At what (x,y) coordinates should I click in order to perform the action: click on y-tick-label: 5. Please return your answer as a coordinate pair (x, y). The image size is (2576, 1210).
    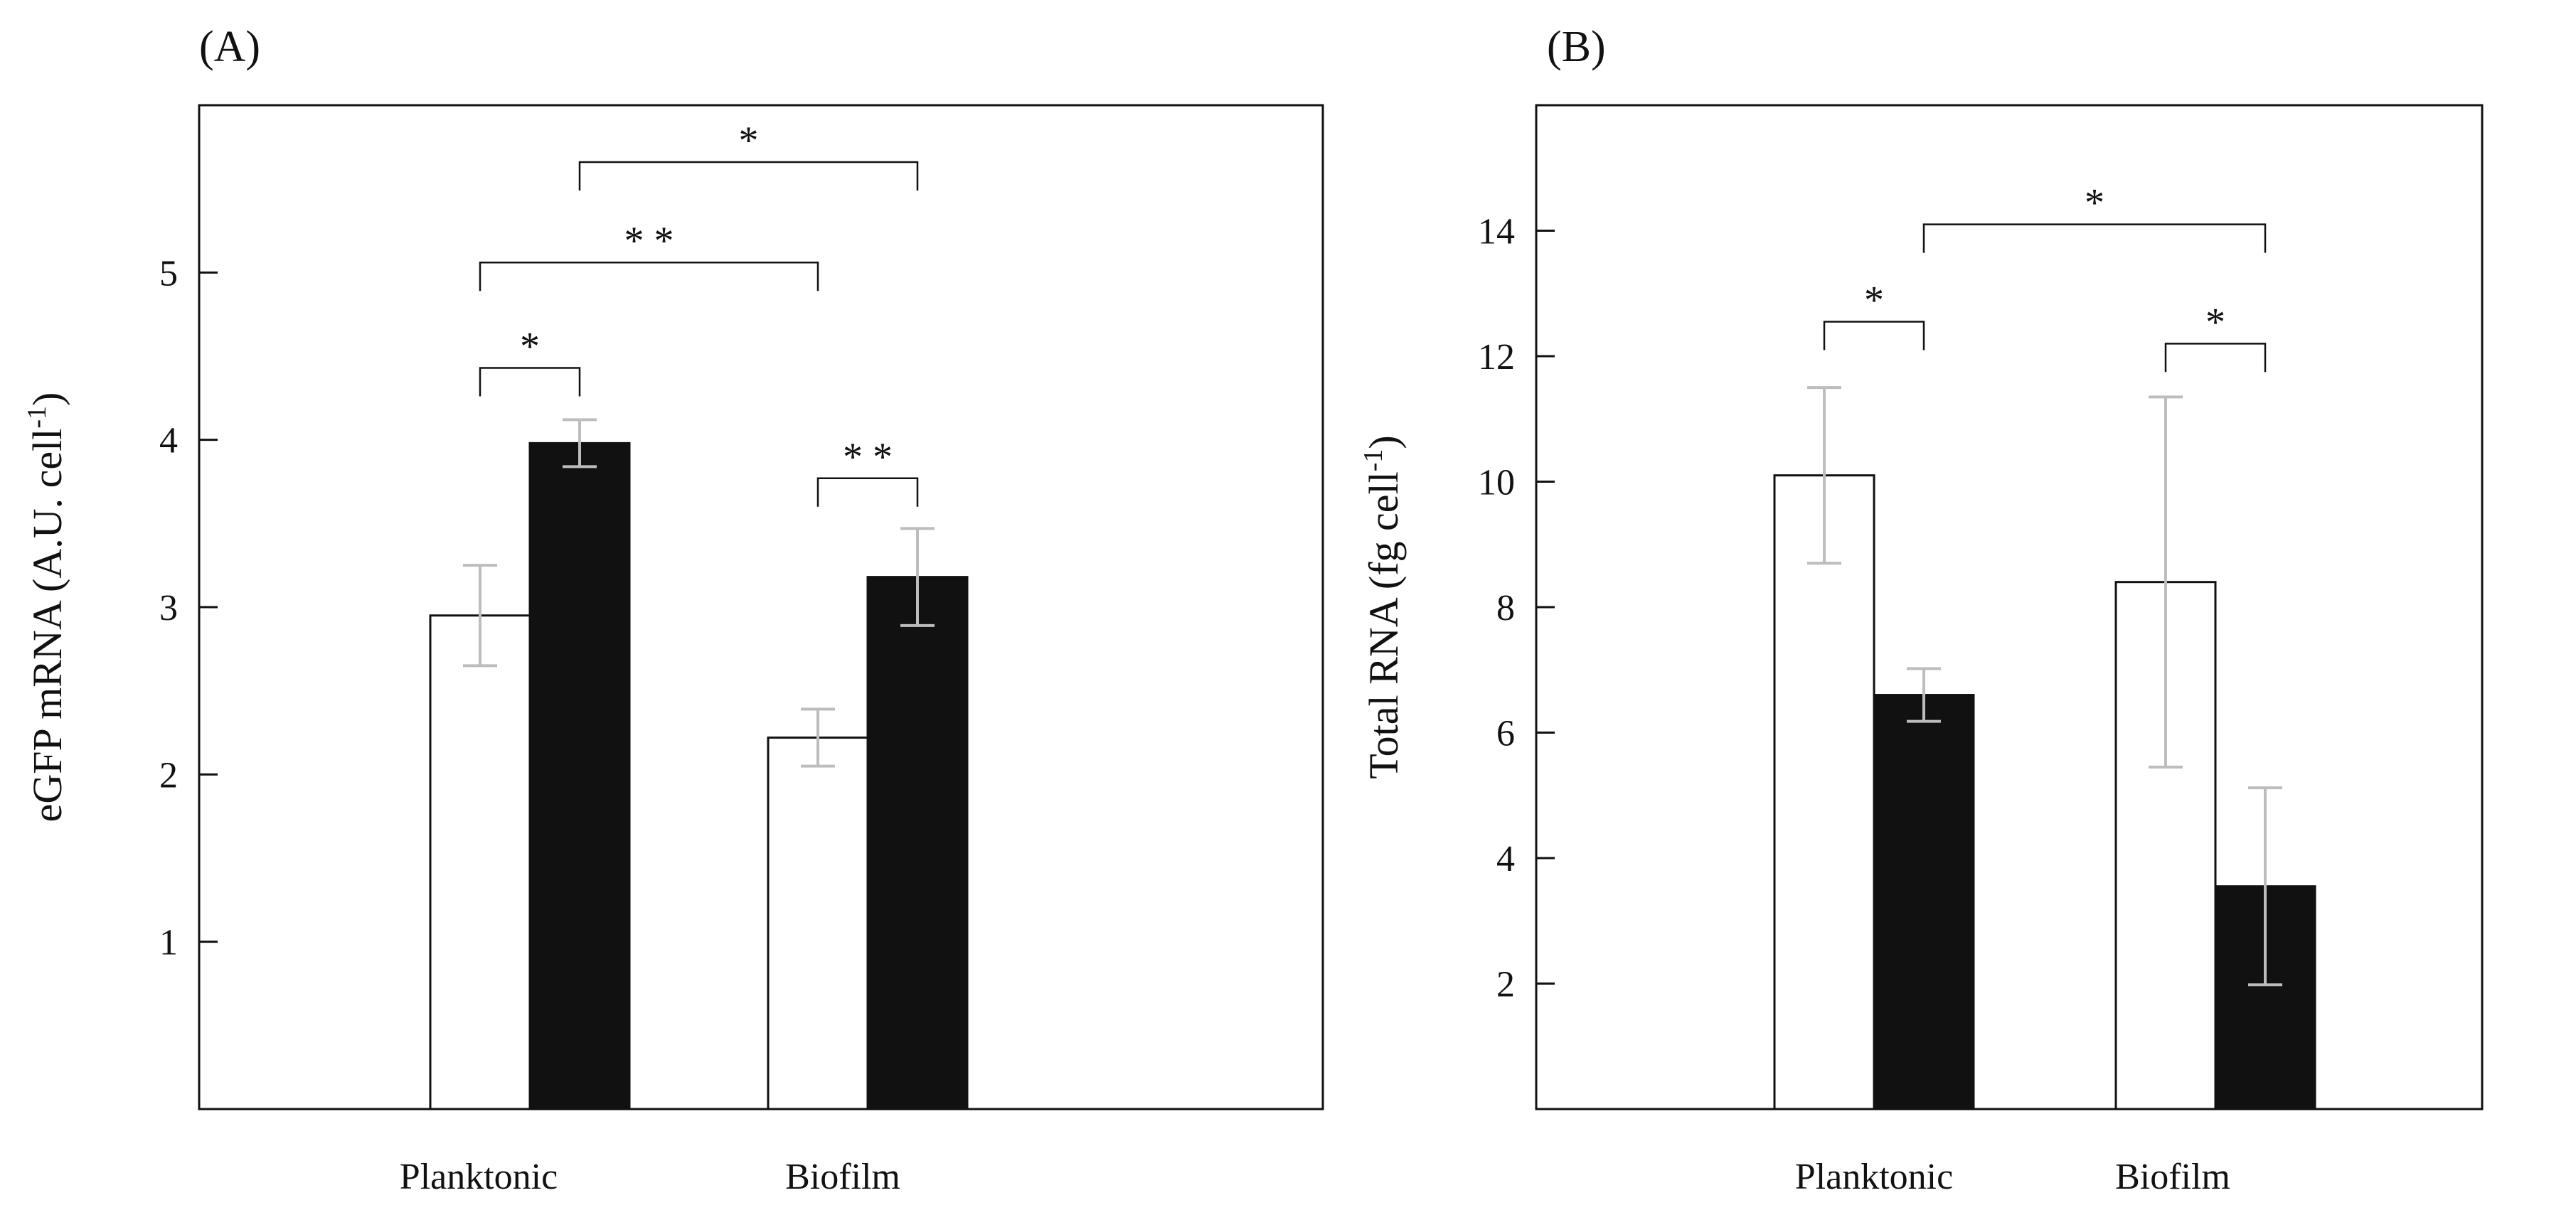
    Looking at the image, I should click on (168, 273).